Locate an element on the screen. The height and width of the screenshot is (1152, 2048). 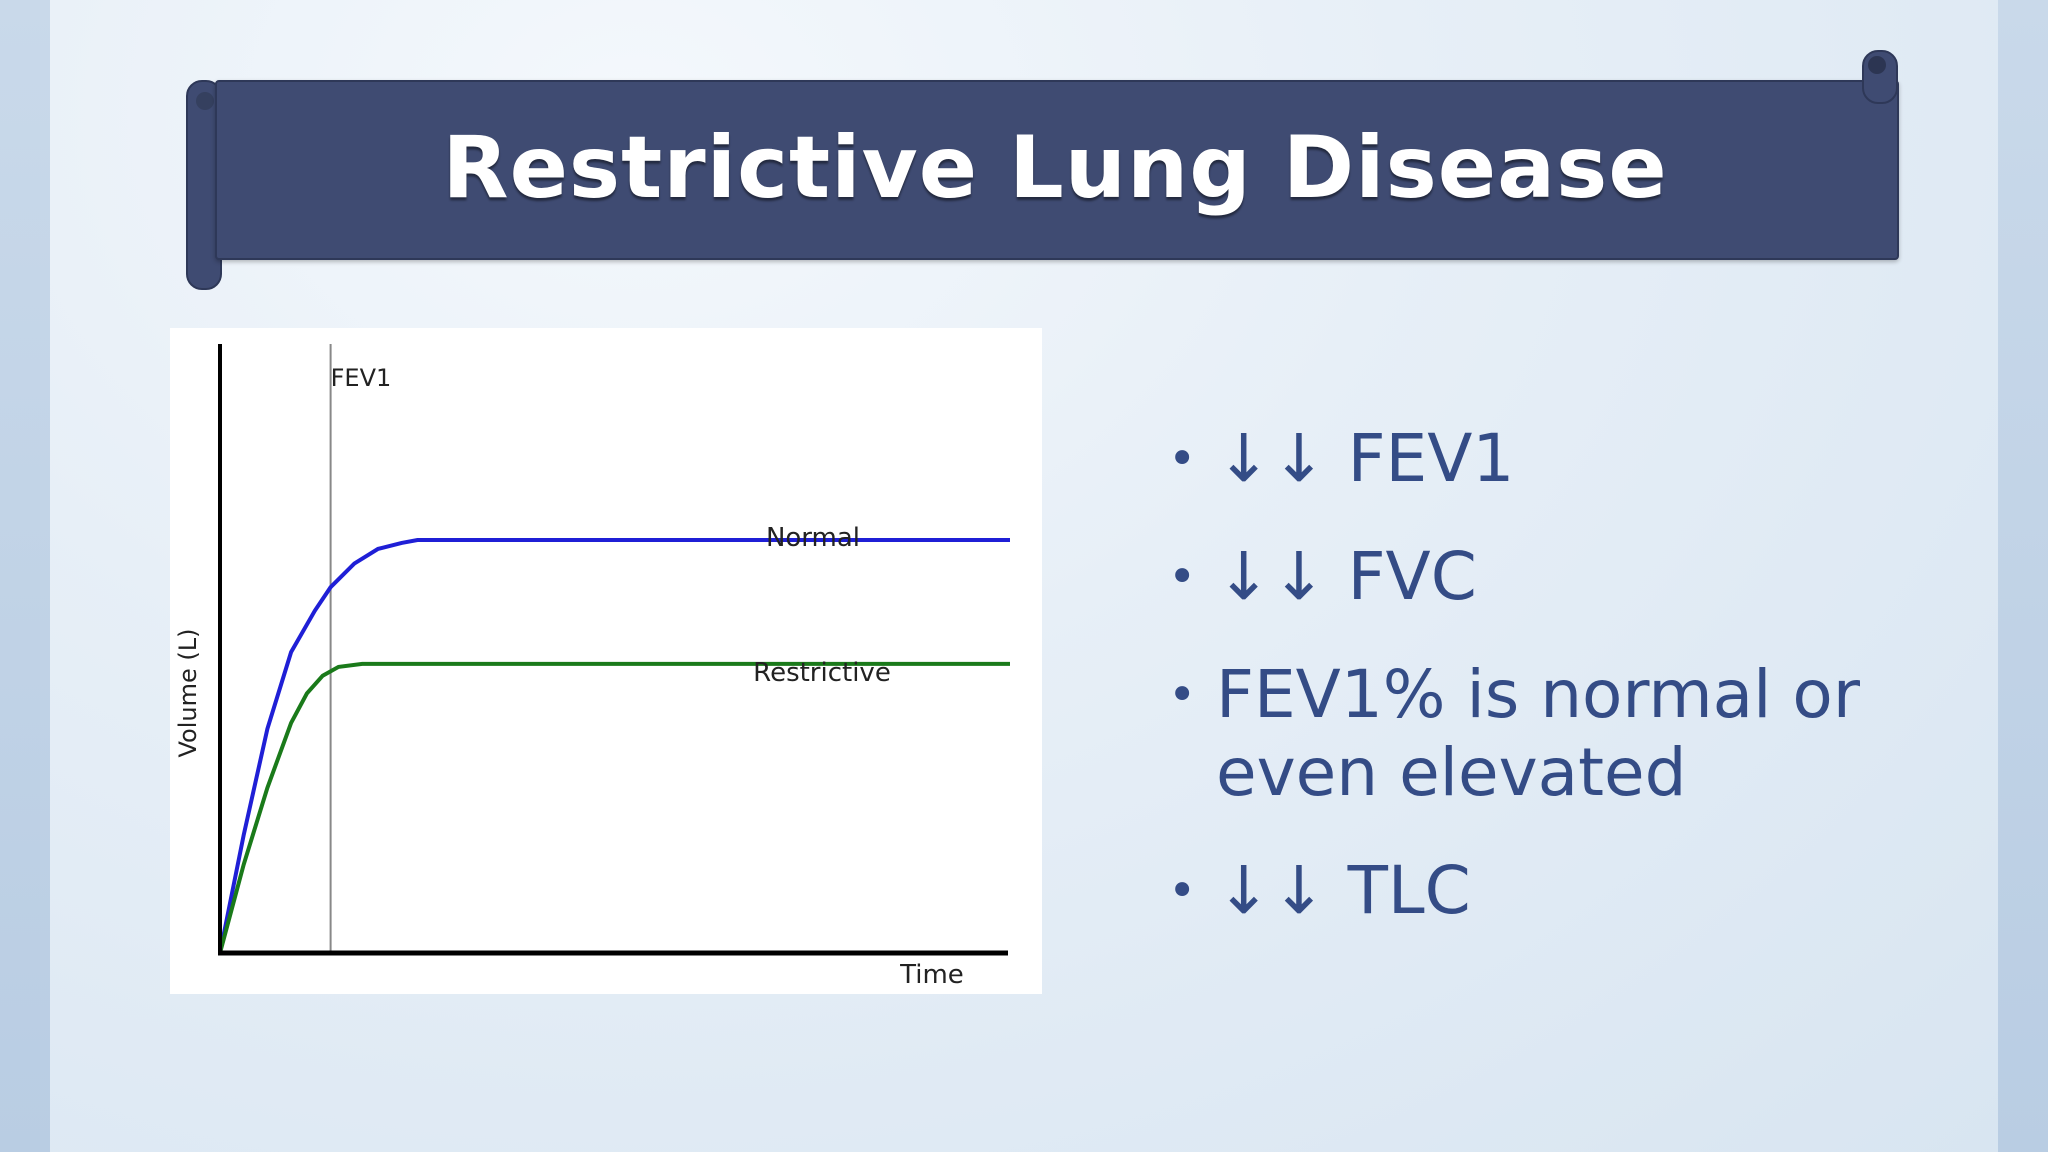
restrictive-series-line is located at coordinates (614, 807).